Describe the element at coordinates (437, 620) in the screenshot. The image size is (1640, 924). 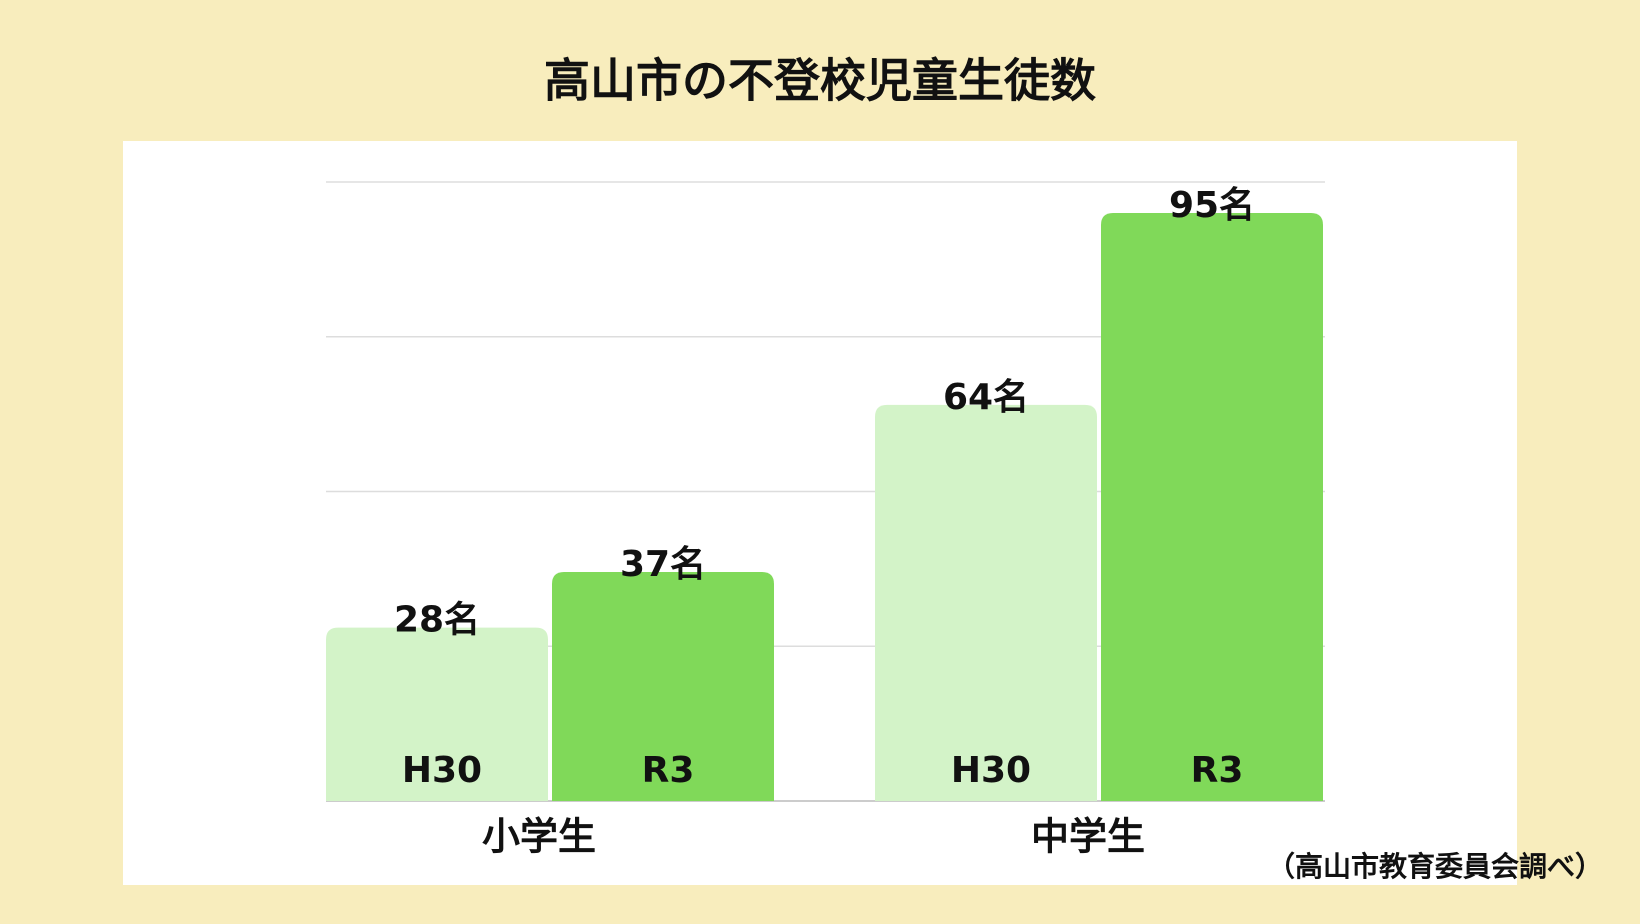
I see `value-label: 28名` at that location.